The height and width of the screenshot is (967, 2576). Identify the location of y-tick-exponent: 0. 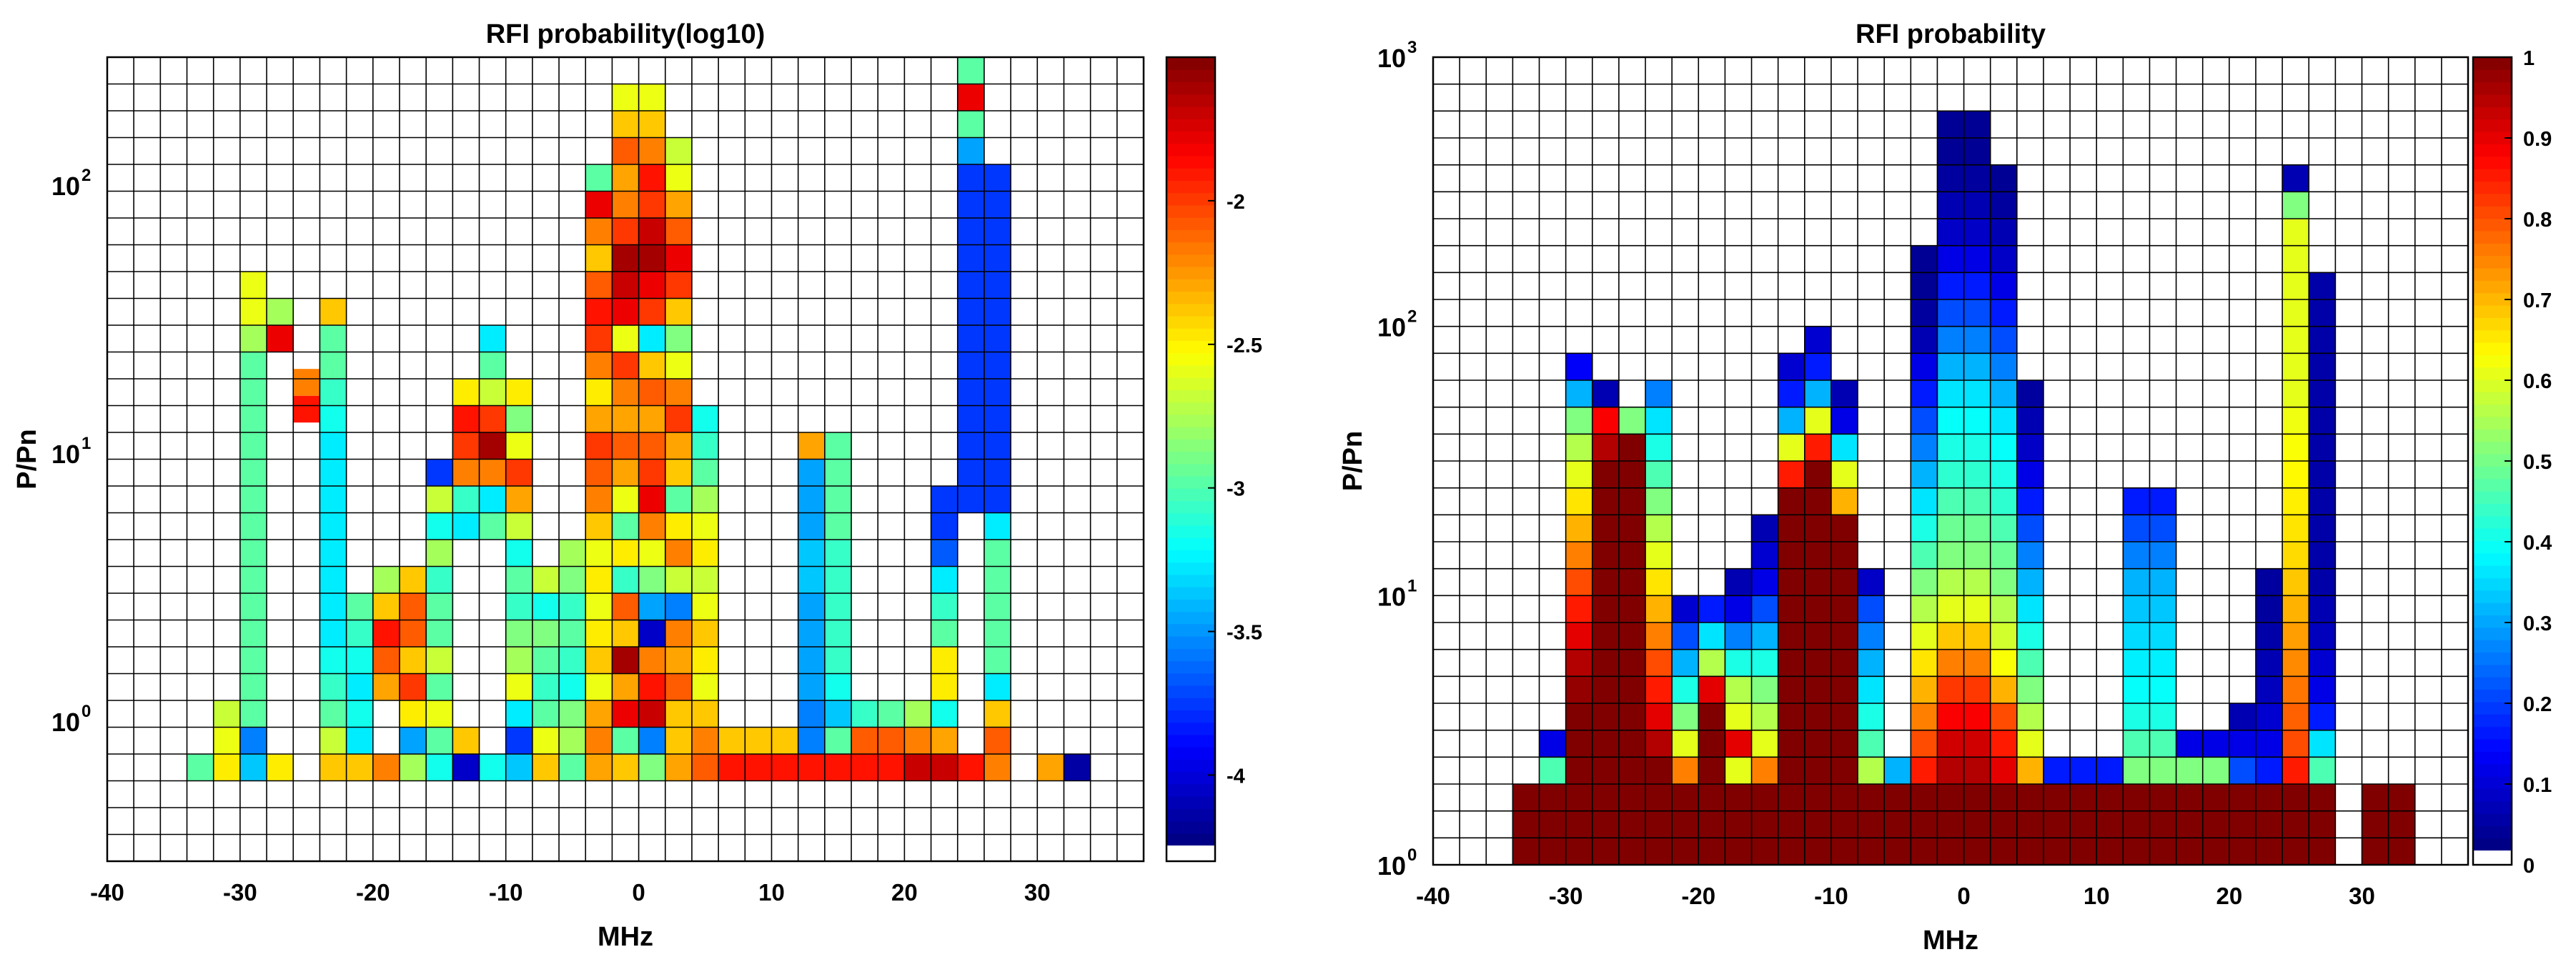
(86, 711).